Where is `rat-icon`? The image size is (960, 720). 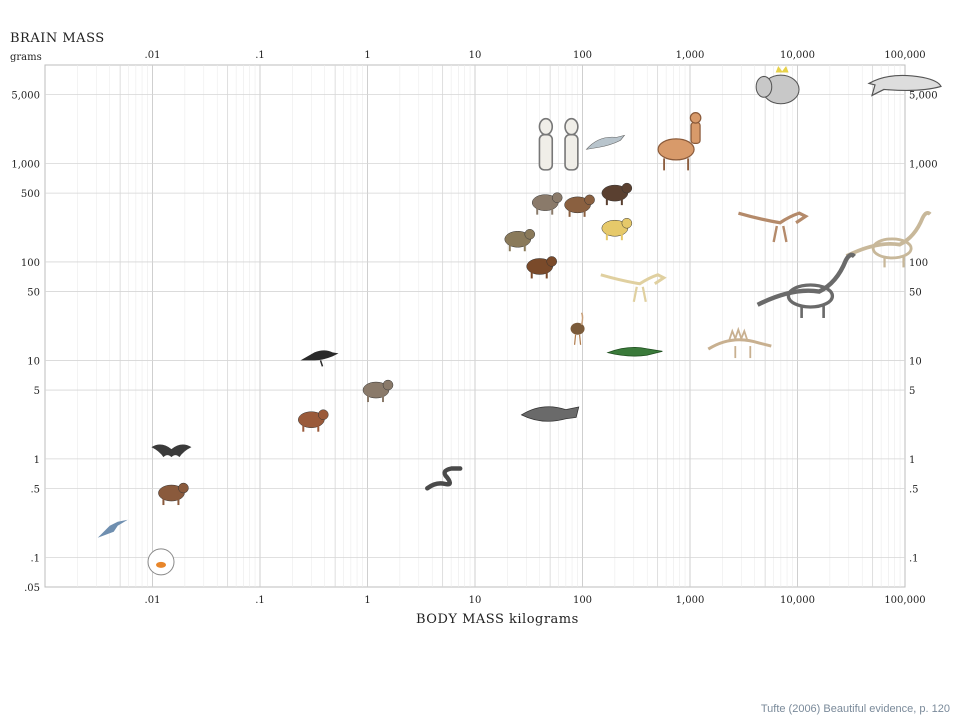 rat-icon is located at coordinates (313, 420).